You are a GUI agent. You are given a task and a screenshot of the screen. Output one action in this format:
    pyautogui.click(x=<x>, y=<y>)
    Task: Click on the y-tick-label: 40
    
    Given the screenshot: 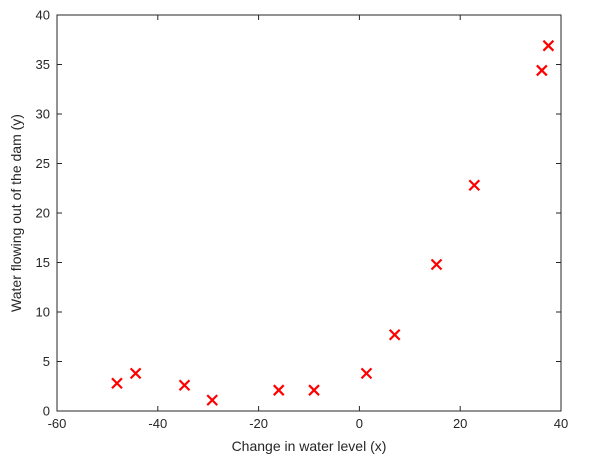 What is the action you would take?
    pyautogui.click(x=43, y=15)
    